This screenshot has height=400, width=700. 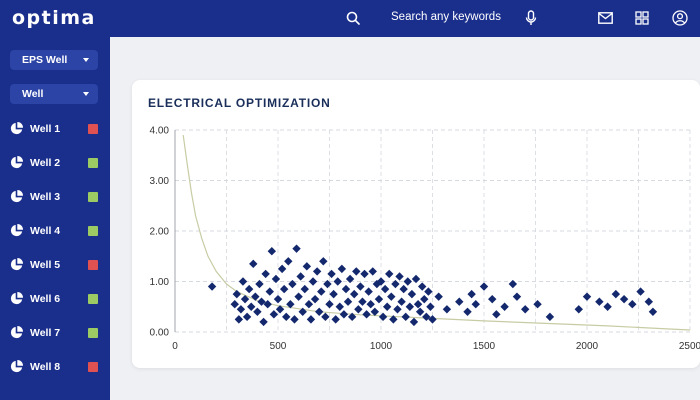 I want to click on search-input: Search any keywords, so click(x=446, y=17).